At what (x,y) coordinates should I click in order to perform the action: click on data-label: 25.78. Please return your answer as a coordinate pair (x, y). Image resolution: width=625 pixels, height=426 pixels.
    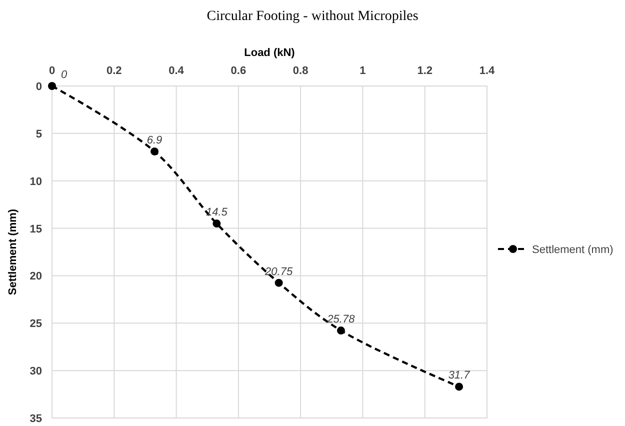
    Looking at the image, I should click on (341, 320).